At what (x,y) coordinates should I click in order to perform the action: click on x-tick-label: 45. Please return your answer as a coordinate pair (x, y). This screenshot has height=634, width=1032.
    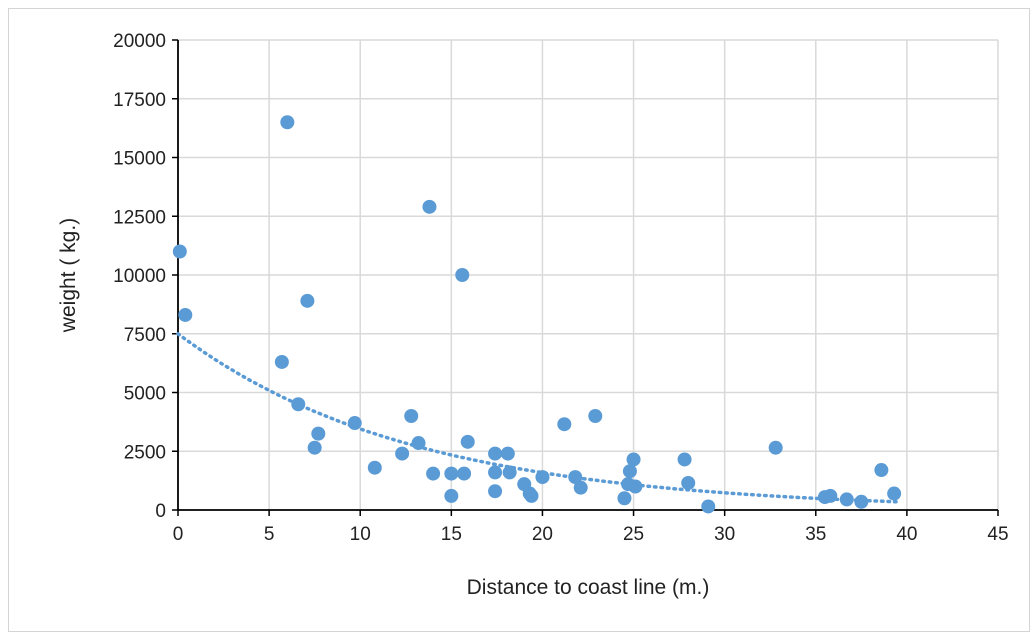
    Looking at the image, I should click on (997, 534).